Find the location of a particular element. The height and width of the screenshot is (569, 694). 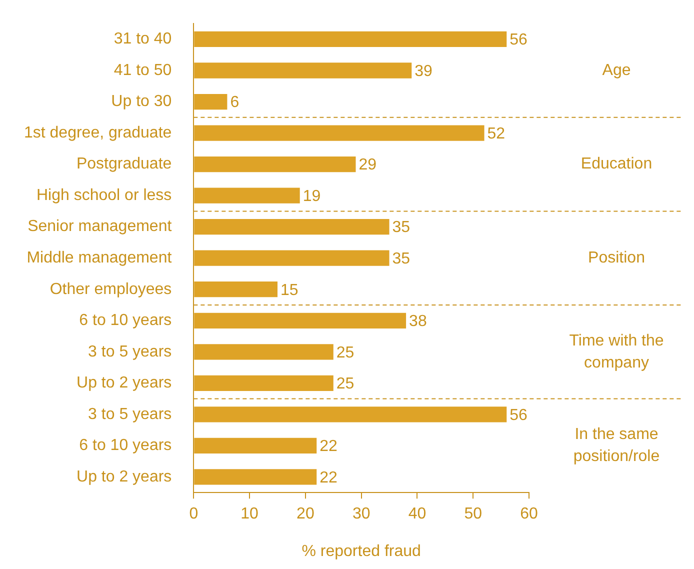

x-axis-title: % reported fraud is located at coordinates (361, 551).